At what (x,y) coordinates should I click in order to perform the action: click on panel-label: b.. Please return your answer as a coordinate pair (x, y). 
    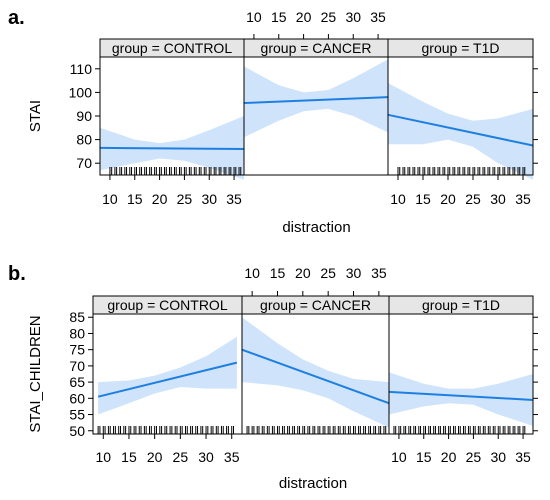
    Looking at the image, I should click on (17, 274).